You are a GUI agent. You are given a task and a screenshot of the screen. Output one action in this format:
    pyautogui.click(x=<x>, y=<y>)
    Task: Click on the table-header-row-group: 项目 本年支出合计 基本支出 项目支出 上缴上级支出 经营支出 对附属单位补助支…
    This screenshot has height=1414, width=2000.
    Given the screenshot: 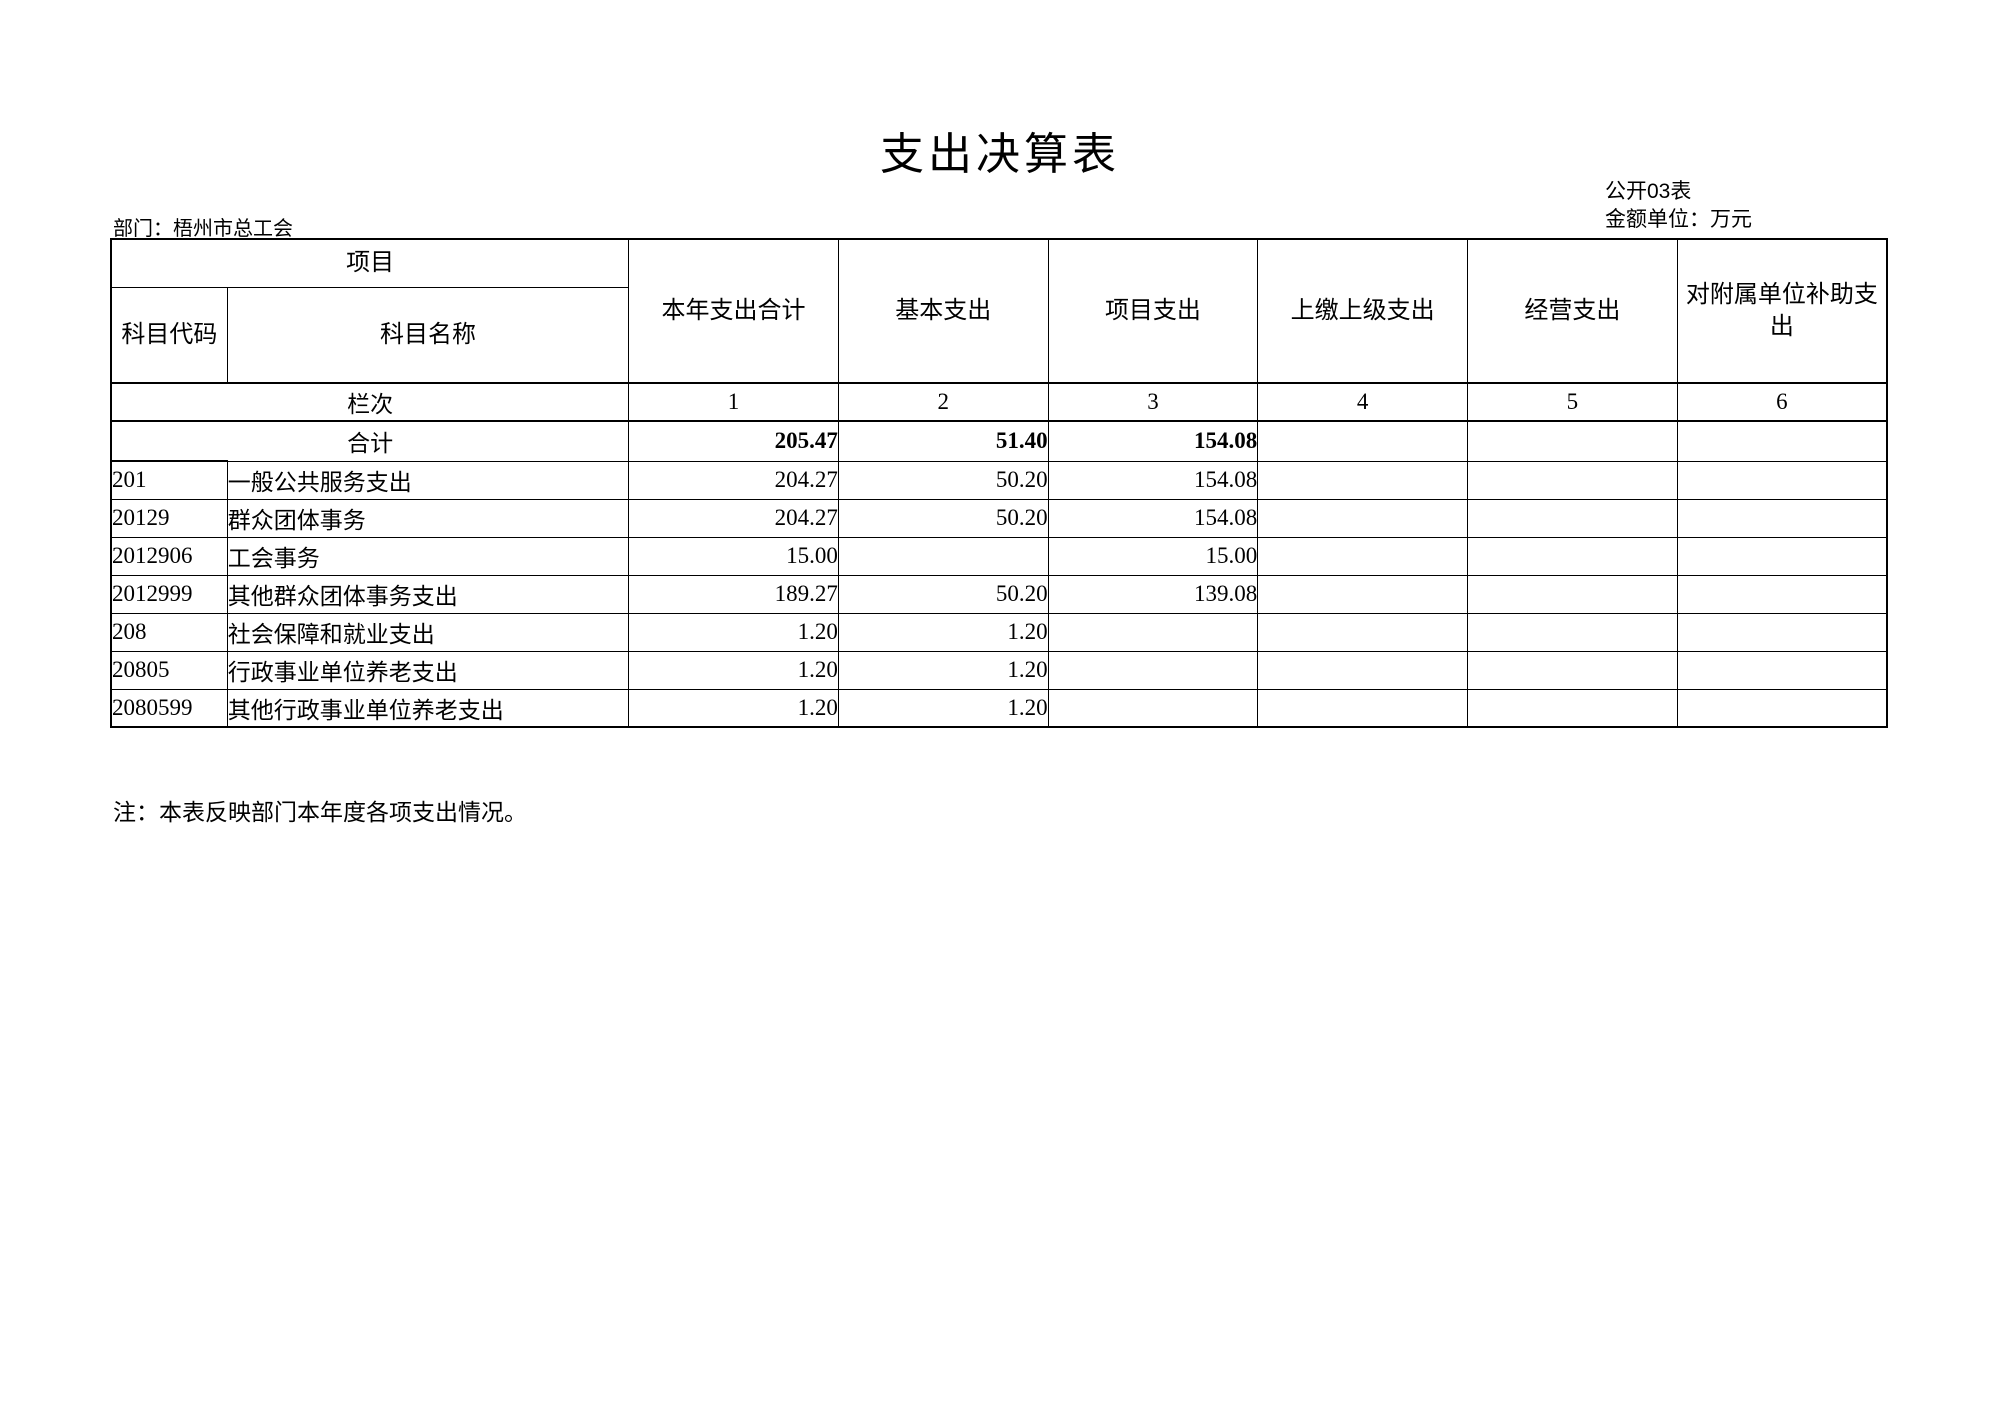 What is the action you would take?
    pyautogui.click(x=999, y=311)
    